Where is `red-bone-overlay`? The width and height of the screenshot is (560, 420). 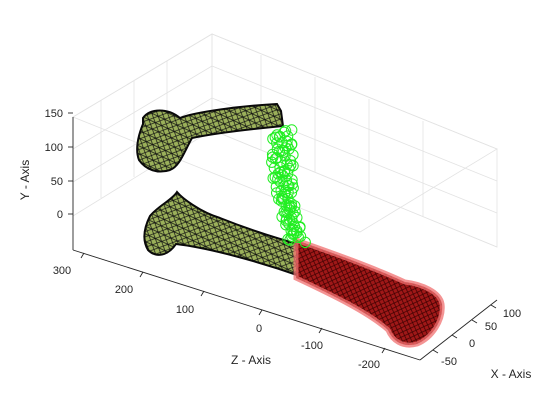
red-bone-overlay is located at coordinates (369, 292).